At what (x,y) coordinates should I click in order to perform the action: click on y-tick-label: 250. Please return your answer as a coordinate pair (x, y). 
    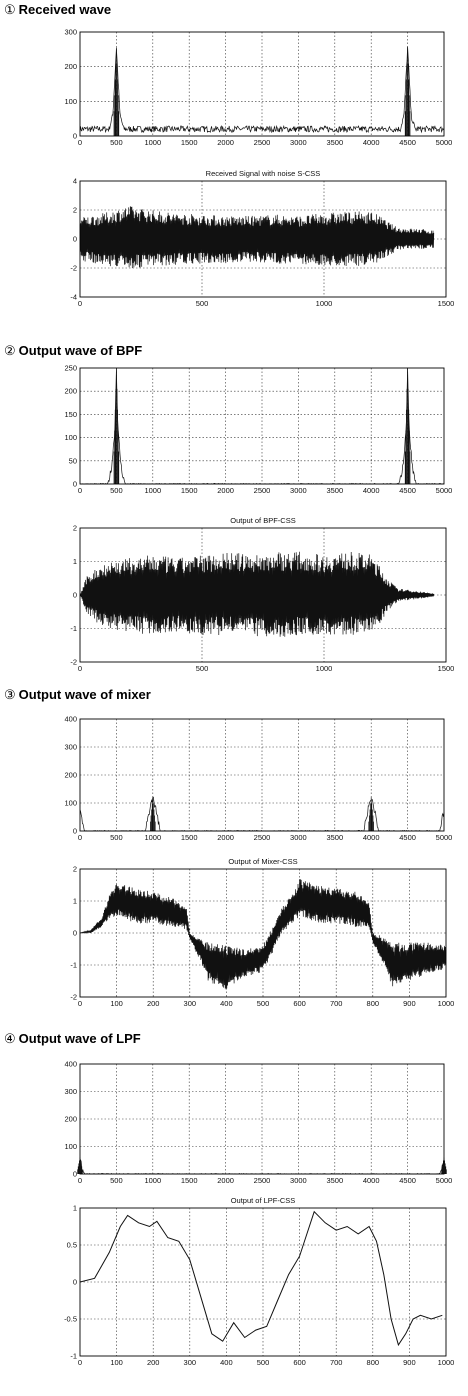
    Looking at the image, I should click on (70, 368).